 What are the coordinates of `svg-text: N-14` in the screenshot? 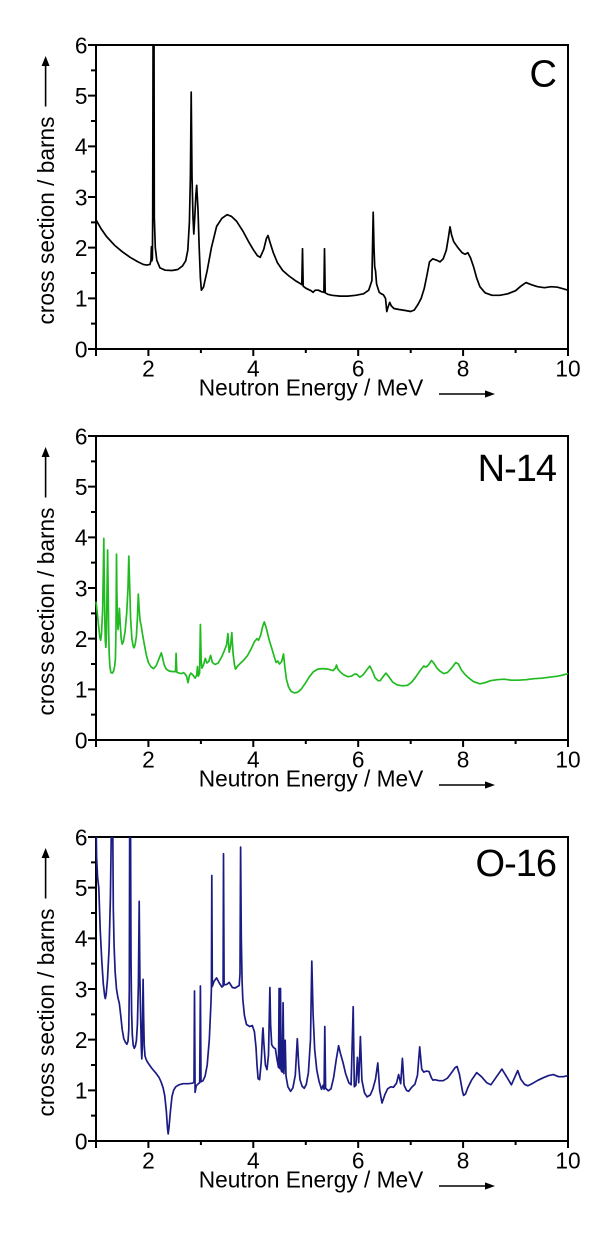 It's located at (517, 469).